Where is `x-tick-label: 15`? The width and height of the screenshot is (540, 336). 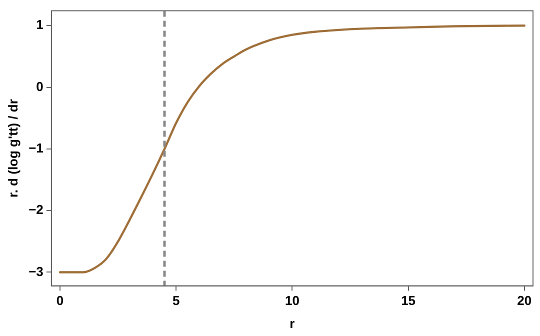 x-tick-label: 15 is located at coordinates (408, 300).